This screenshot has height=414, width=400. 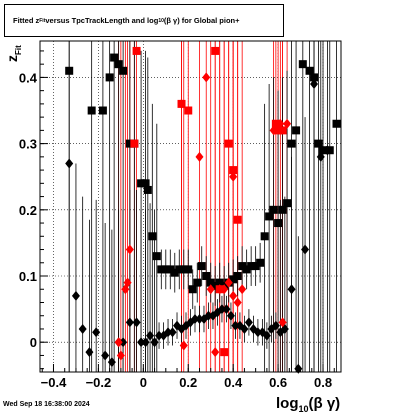 I want to click on x-tick-label: −0.2, so click(x=99, y=382).